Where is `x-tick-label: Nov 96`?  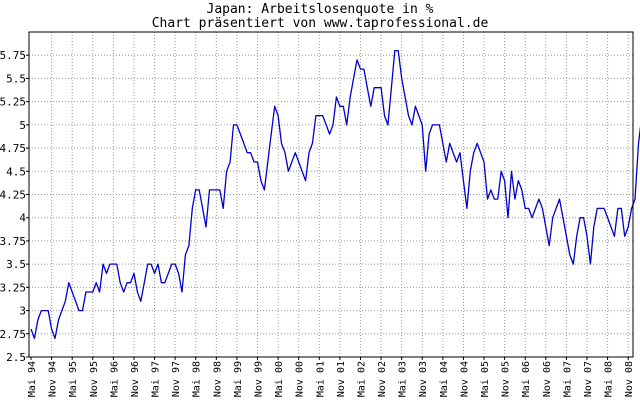 x-tick-label: Nov 96 is located at coordinates (135, 379).